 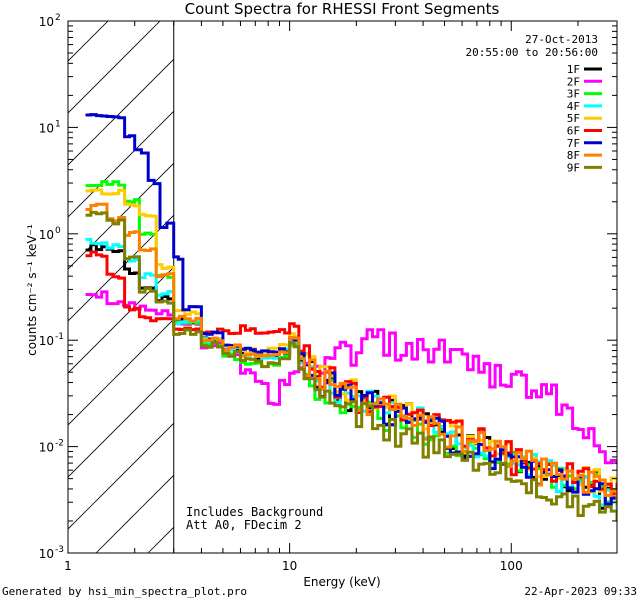 What do you see at coordinates (59, 337) in the screenshot?
I see `y-tick-exponent: -1` at bounding box center [59, 337].